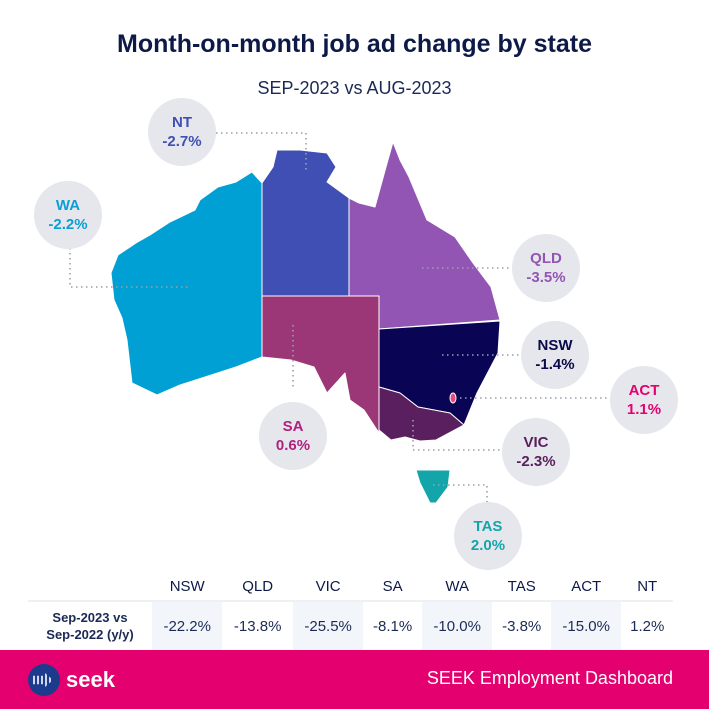 The height and width of the screenshot is (709, 709). I want to click on leader-vic, so click(457, 435).